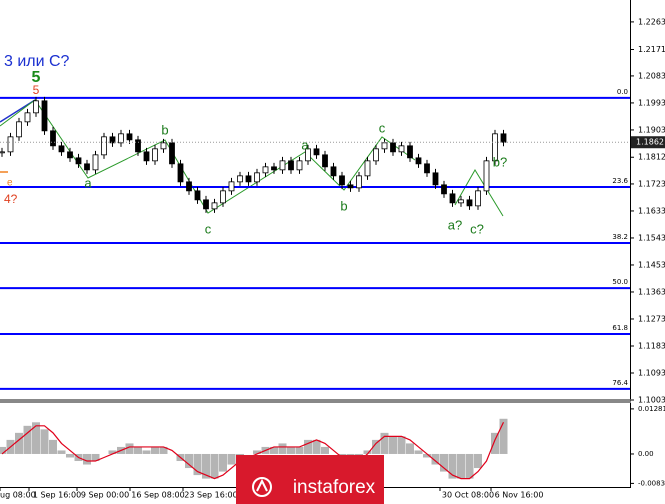 Image resolution: width=665 pixels, height=504 pixels. What do you see at coordinates (620, 282) in the screenshot?
I see `fib-label: 50.0` at bounding box center [620, 282].